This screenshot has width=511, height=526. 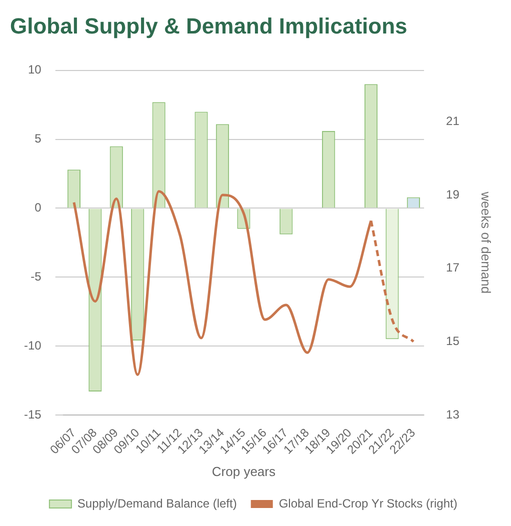 What do you see at coordinates (209, 25) in the screenshot?
I see `chart-title: Global Supply & Demand Implications` at bounding box center [209, 25].